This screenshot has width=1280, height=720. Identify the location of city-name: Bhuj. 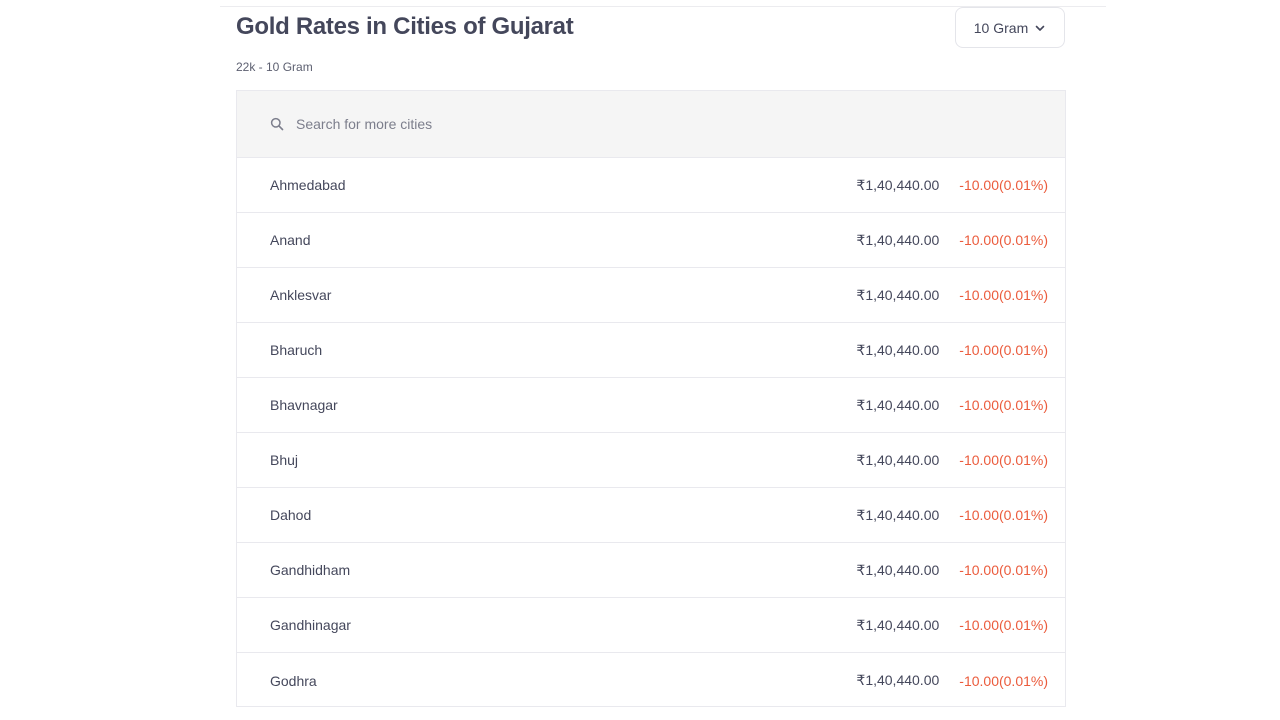
(284, 460).